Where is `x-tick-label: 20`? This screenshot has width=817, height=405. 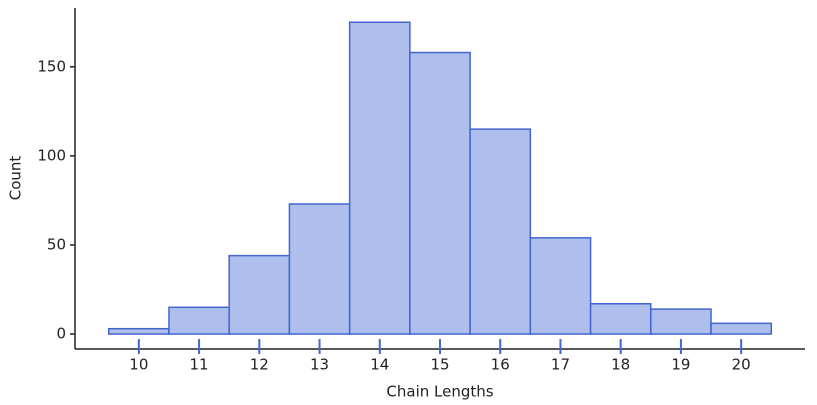 x-tick-label: 20 is located at coordinates (741, 365).